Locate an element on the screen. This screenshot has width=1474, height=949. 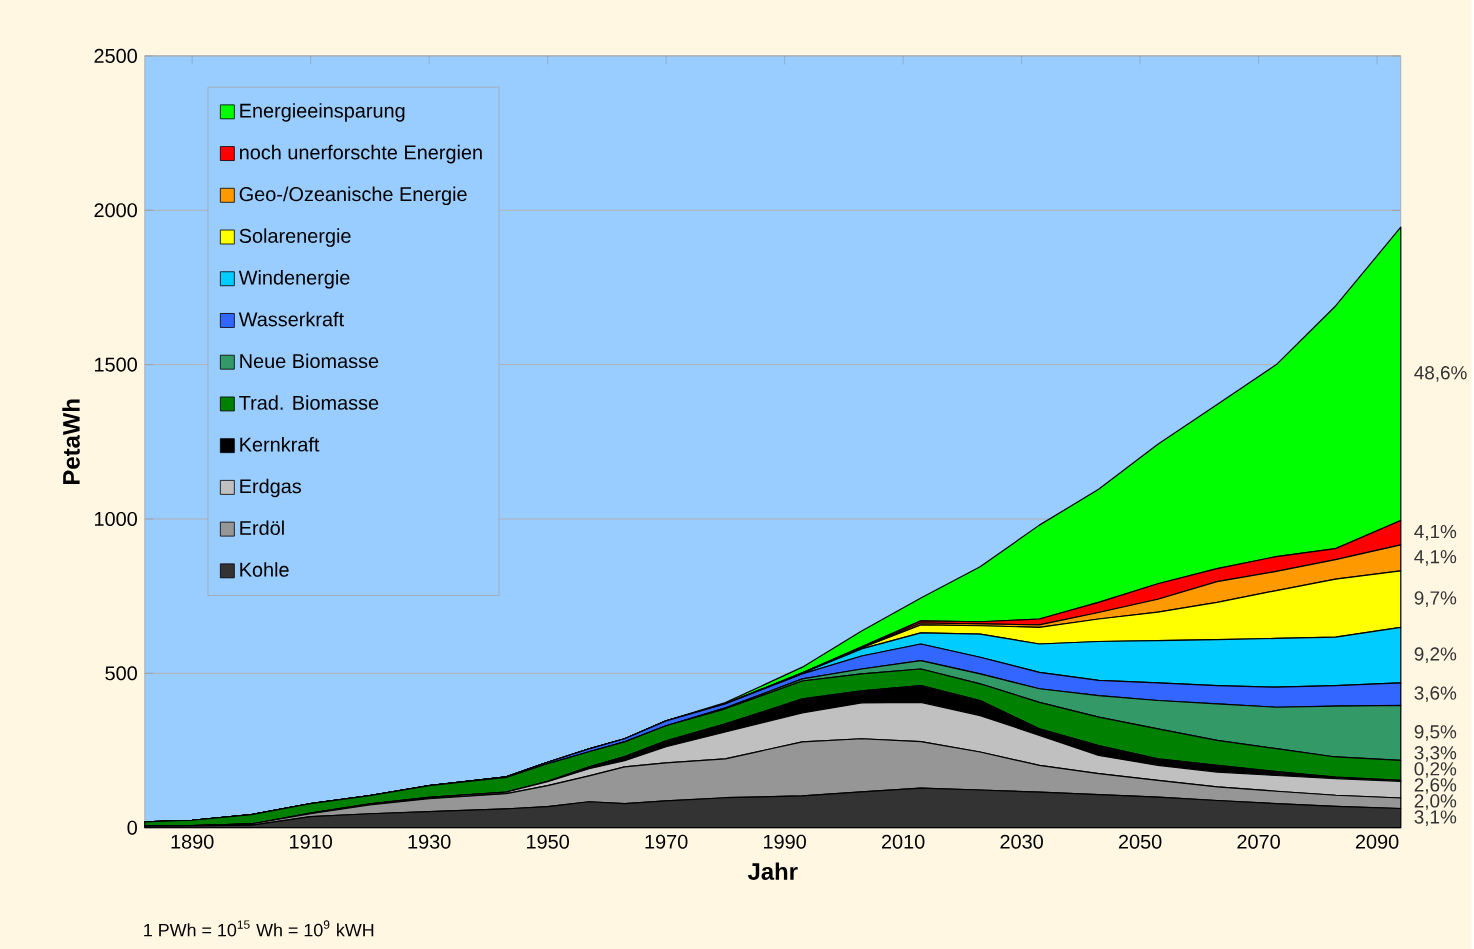
y-tick-label: 500 is located at coordinates (121, 673).